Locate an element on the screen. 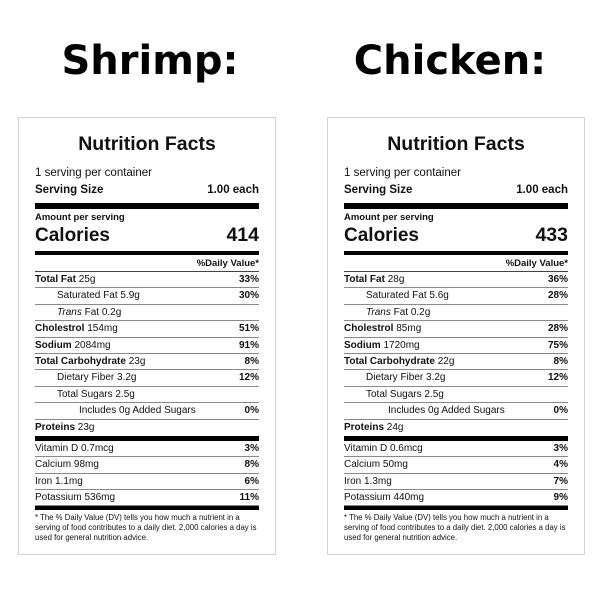 This screenshot has height=600, width=600. added-sugars-dv: 0% is located at coordinates (251, 411).